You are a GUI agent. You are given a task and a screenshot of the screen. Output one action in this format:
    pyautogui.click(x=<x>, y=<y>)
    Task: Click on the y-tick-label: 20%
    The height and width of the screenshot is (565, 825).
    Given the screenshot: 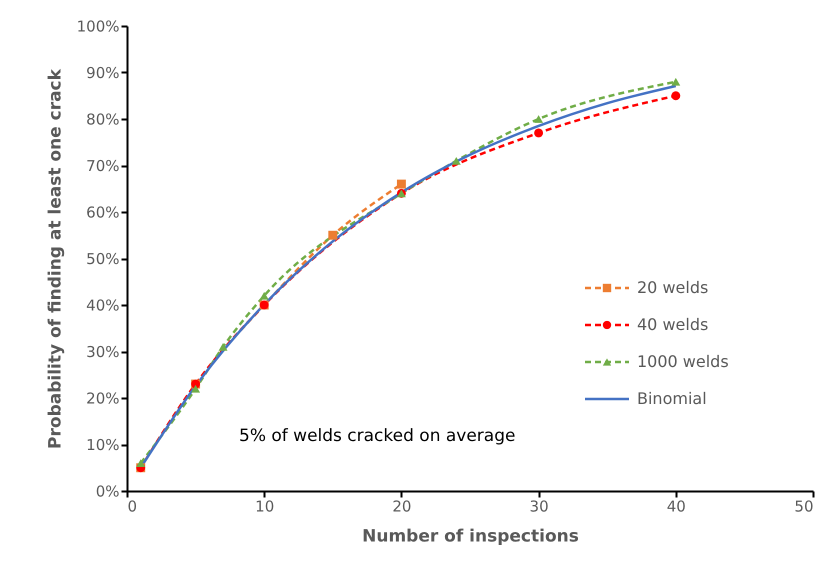 What is the action you would take?
    pyautogui.click(x=103, y=399)
    